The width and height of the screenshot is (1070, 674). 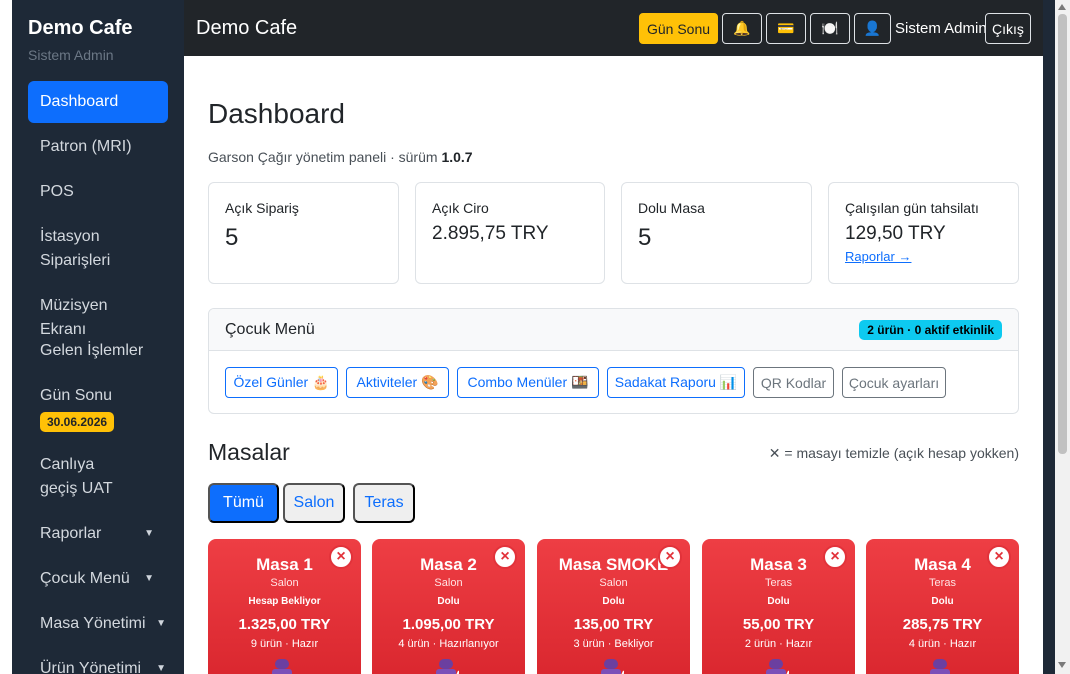 I want to click on ozel-gunler-button: Özel Günler 🎂, so click(x=281, y=382).